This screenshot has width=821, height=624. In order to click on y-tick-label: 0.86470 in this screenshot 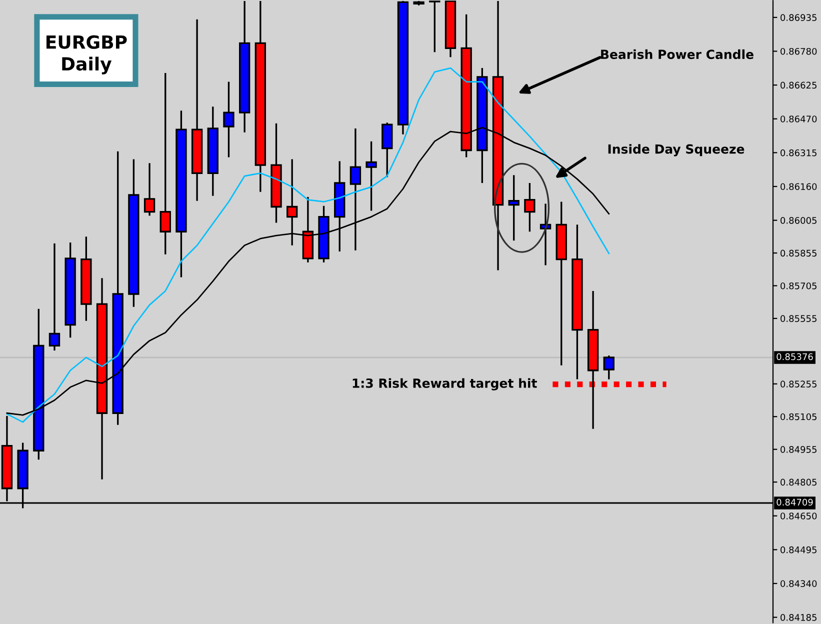, I will do `click(798, 119)`.